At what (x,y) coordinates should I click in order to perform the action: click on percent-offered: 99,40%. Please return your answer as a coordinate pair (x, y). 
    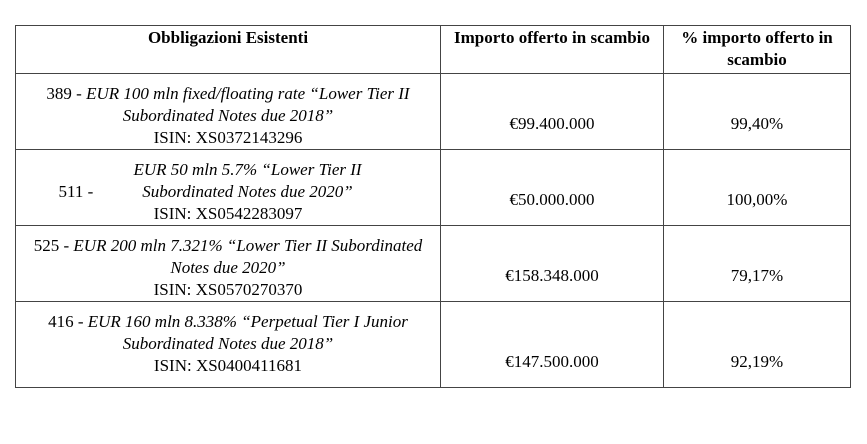
    Looking at the image, I should click on (757, 111).